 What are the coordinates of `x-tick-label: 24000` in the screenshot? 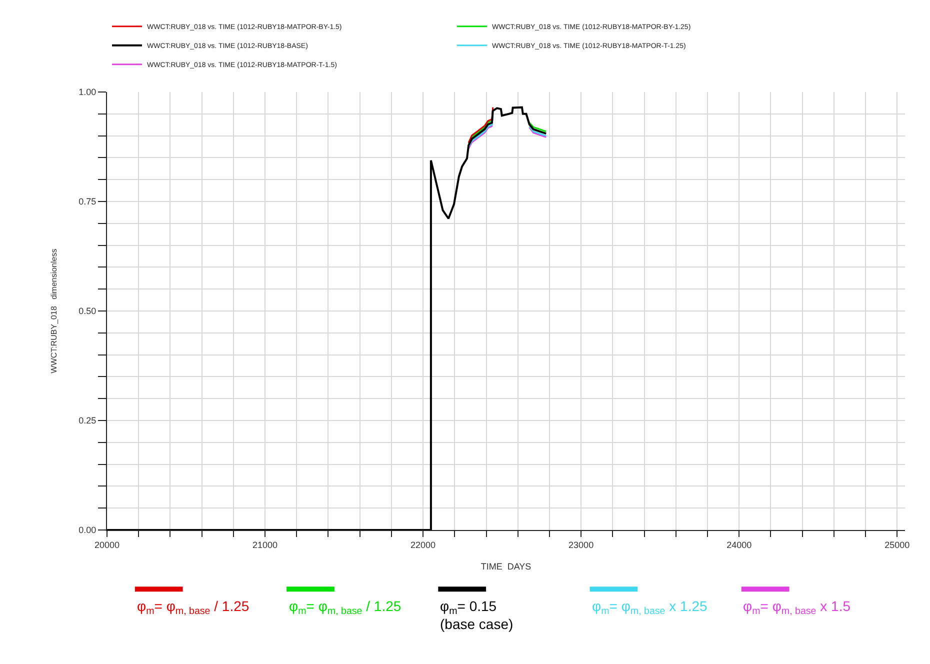 It's located at (739, 545).